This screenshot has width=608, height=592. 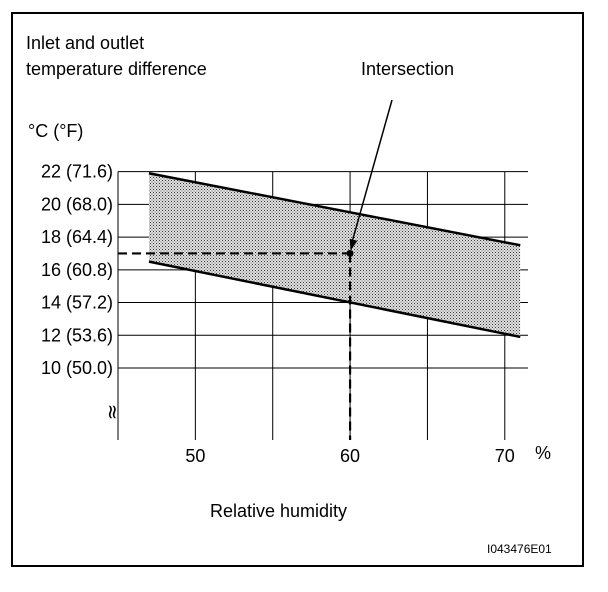 I want to click on x-axis-title: Relative humidity, so click(x=279, y=511).